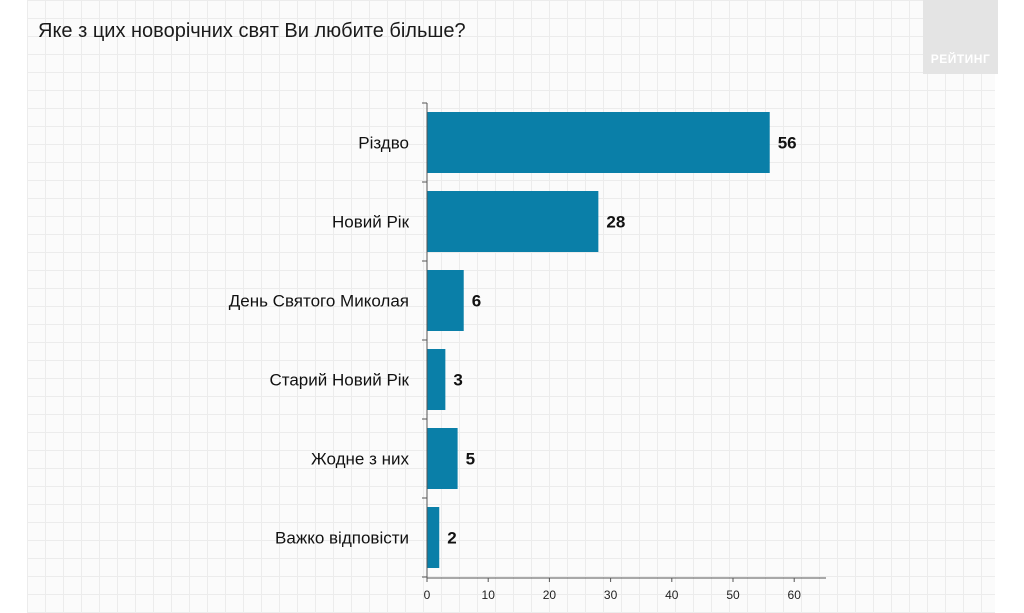  Describe the element at coordinates (457, 380) in the screenshot. I see `data-label: 3` at that location.